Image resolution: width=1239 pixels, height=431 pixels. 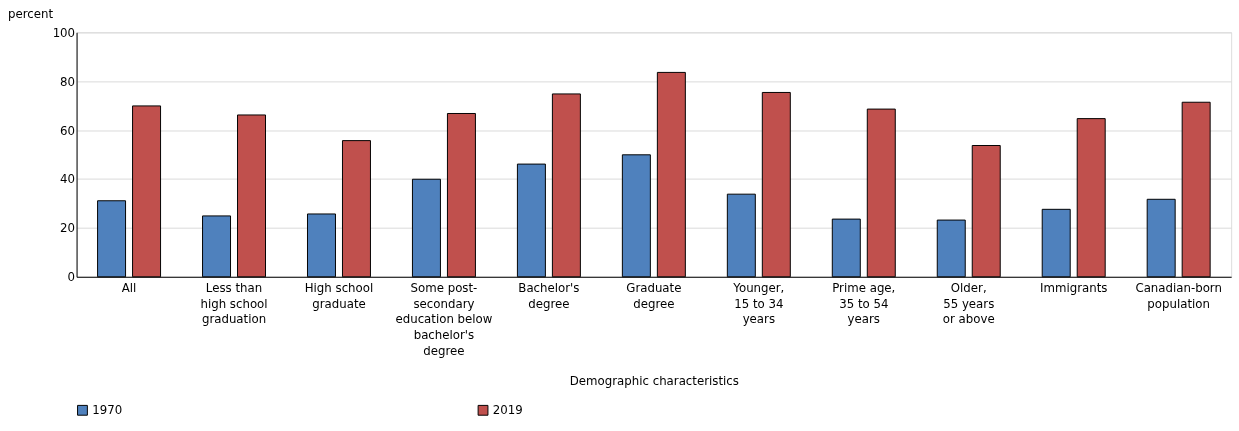 I want to click on x-tick-label: Graduate degree, so click(x=654, y=296).